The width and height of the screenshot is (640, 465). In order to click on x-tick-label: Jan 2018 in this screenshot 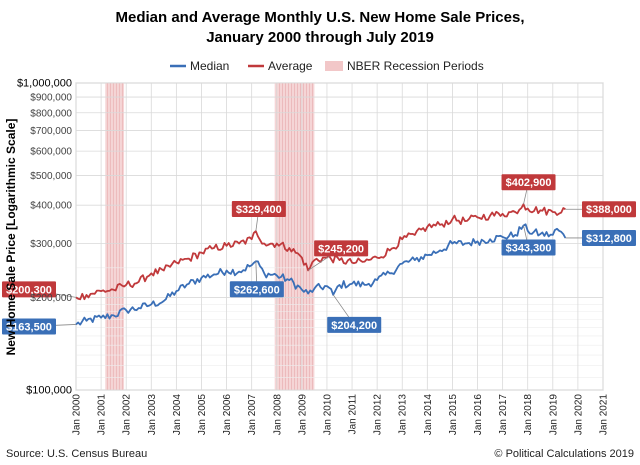, I will do `click(528, 415)`.